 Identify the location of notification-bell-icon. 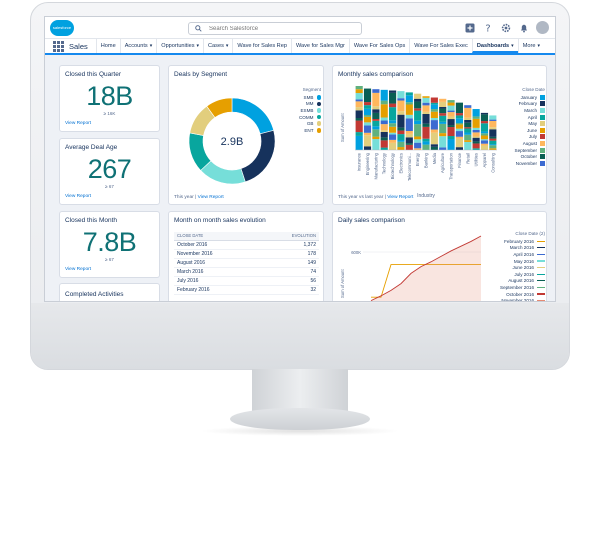
(524, 28).